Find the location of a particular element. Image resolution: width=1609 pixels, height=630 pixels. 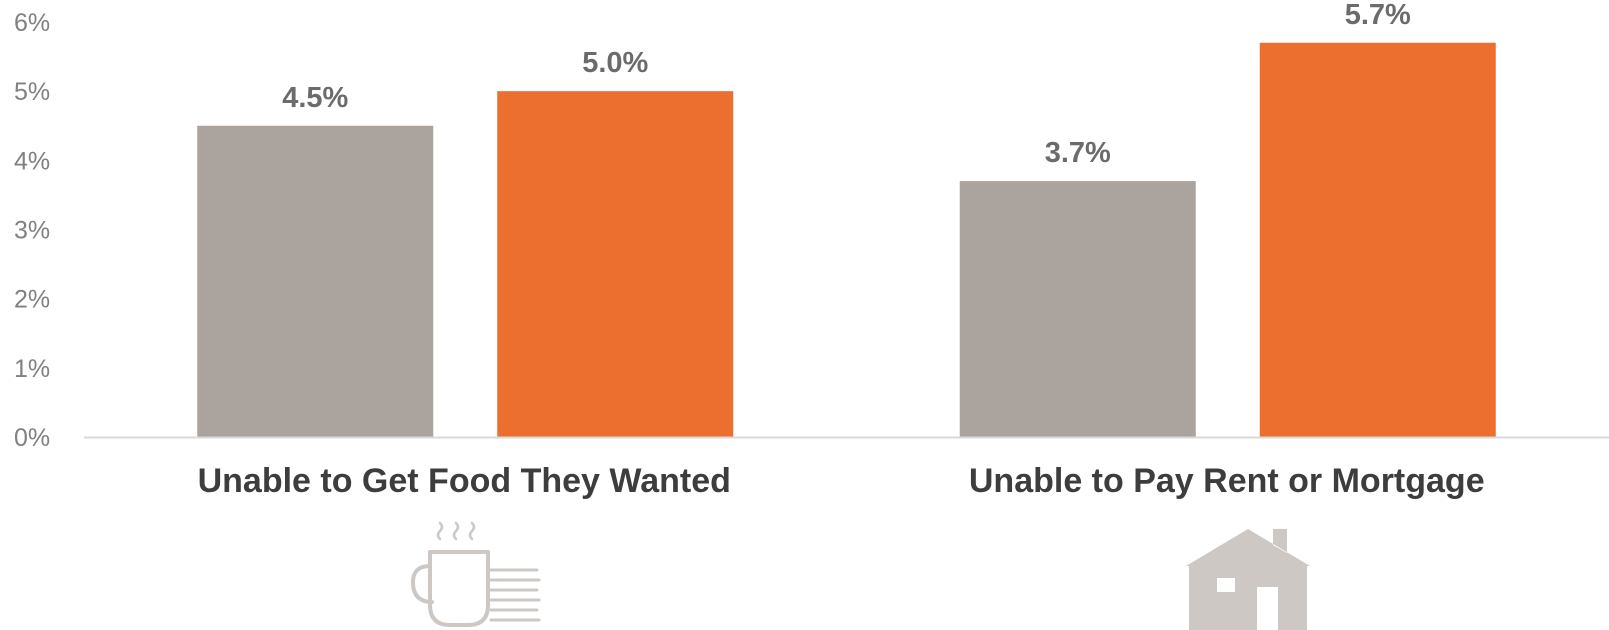

data-label: 4.5% is located at coordinates (315, 98).